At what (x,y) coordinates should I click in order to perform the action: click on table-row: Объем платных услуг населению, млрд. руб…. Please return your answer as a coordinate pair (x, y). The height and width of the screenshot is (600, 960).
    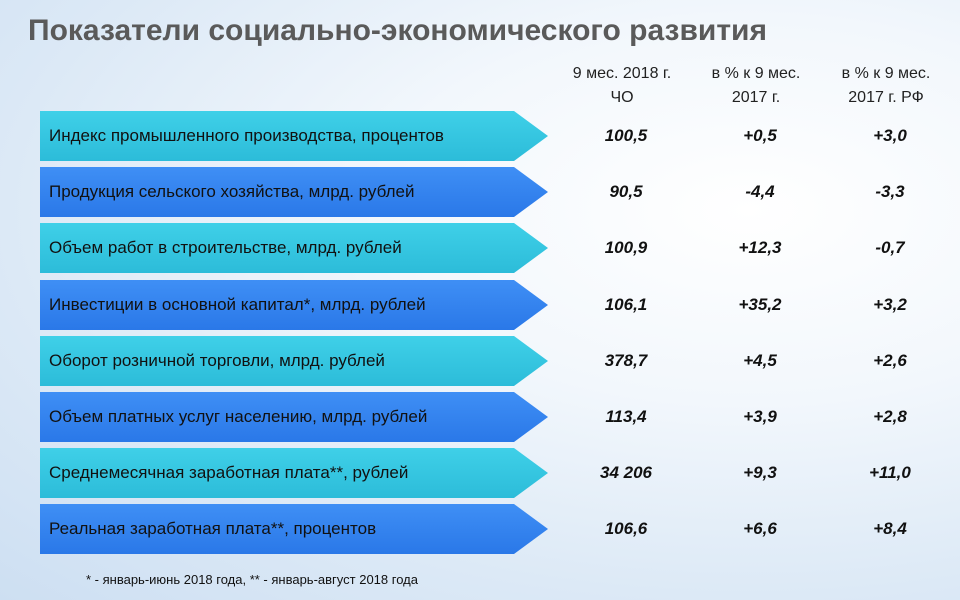
    Looking at the image, I should click on (493, 417).